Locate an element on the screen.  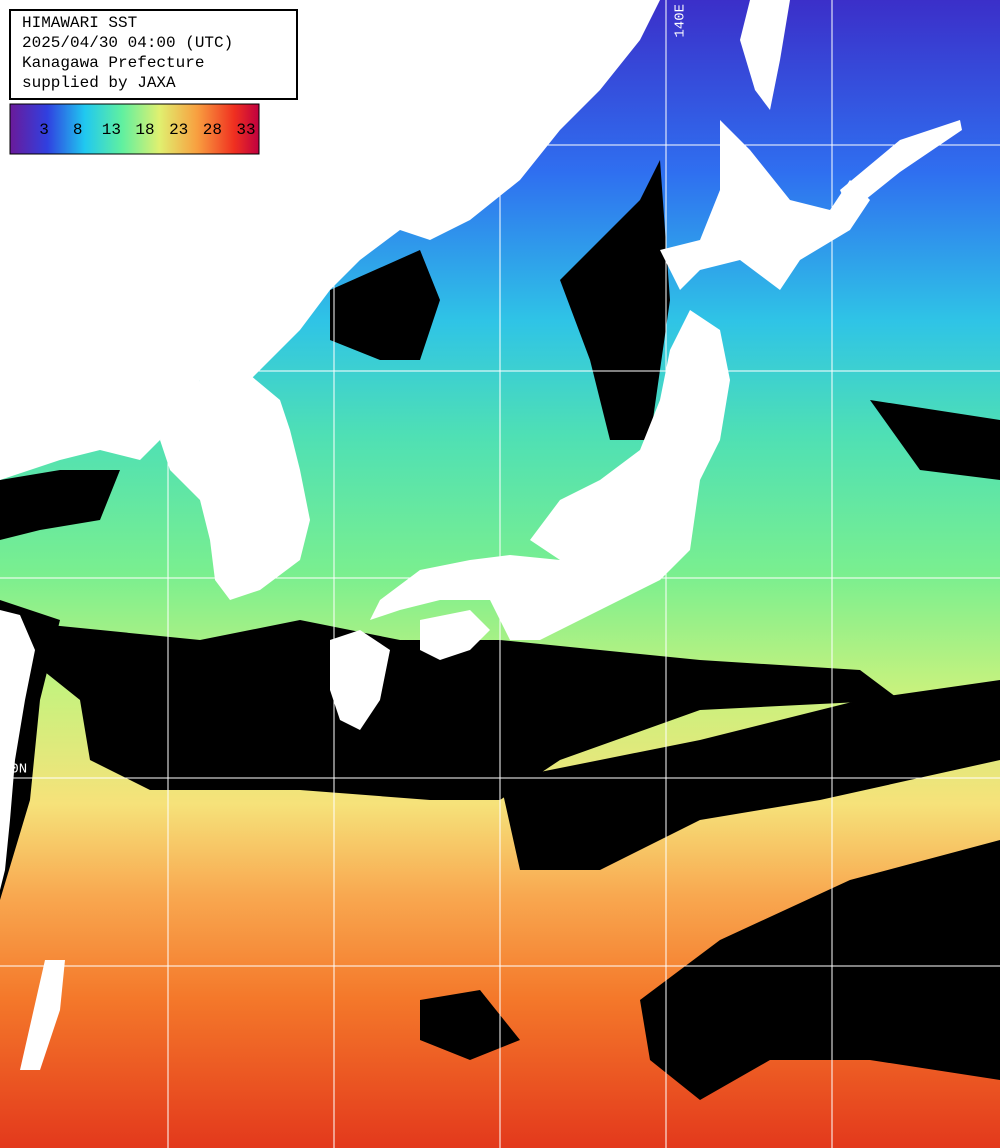
lat-label: 40N is located at coordinates (14, 363).